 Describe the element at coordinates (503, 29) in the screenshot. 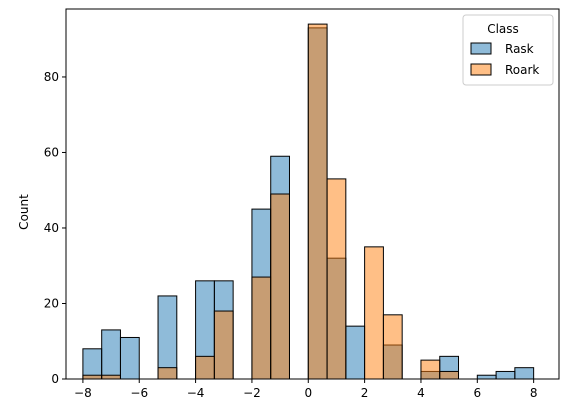

I see `legend-title: Class` at that location.